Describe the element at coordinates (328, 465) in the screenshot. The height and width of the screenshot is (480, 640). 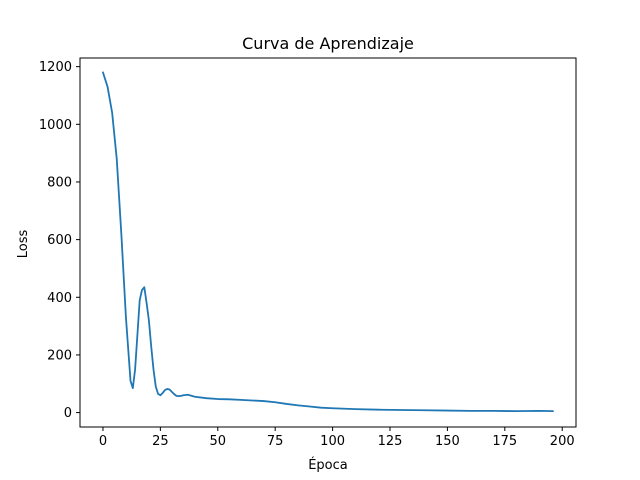
I see `x-axis-label: Época` at that location.